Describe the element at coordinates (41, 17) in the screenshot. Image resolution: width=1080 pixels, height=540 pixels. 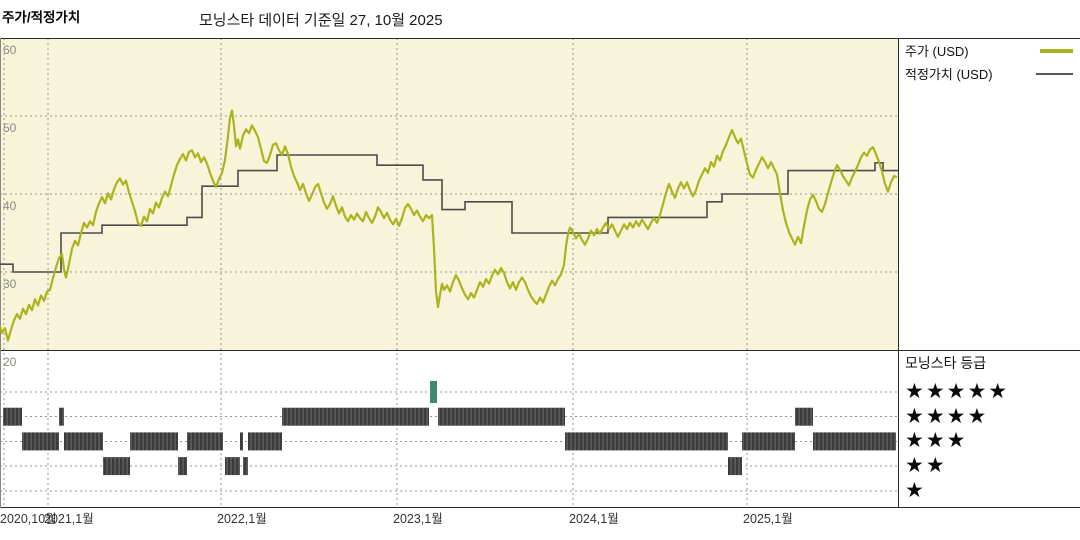
I see `page-title: 주가/적정가치` at that location.